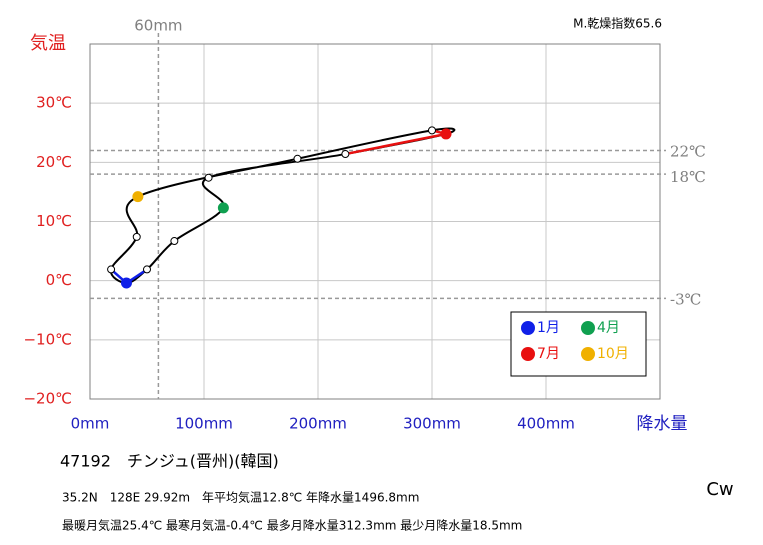  Describe the element at coordinates (158, 26) in the screenshot. I see `reference-label: 60mm` at that location.